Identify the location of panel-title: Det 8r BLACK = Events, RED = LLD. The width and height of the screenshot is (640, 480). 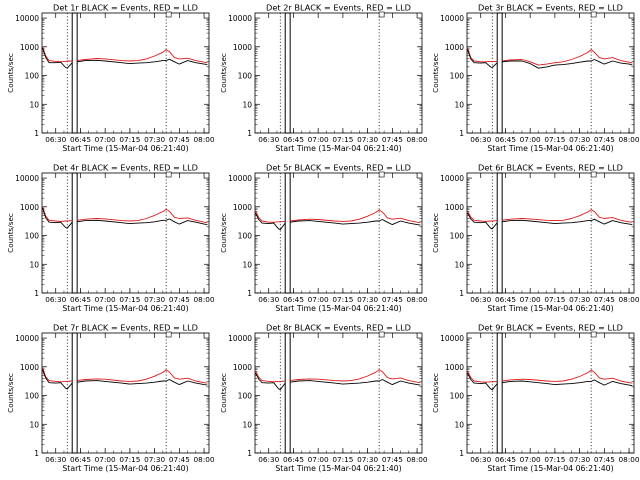
(338, 328).